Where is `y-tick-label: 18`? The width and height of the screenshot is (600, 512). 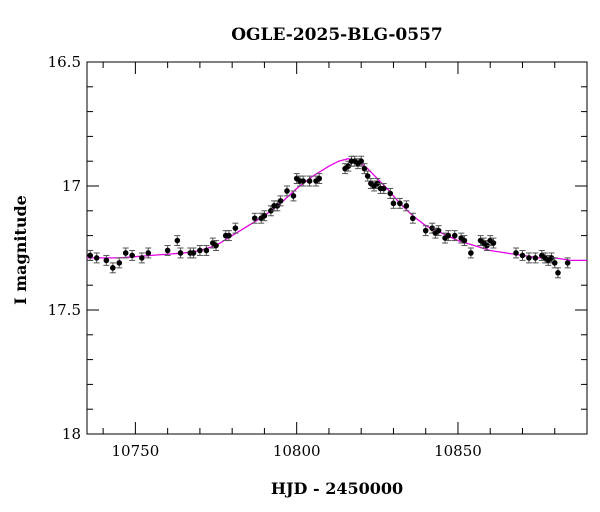 y-tick-label: 18 is located at coordinates (71, 434).